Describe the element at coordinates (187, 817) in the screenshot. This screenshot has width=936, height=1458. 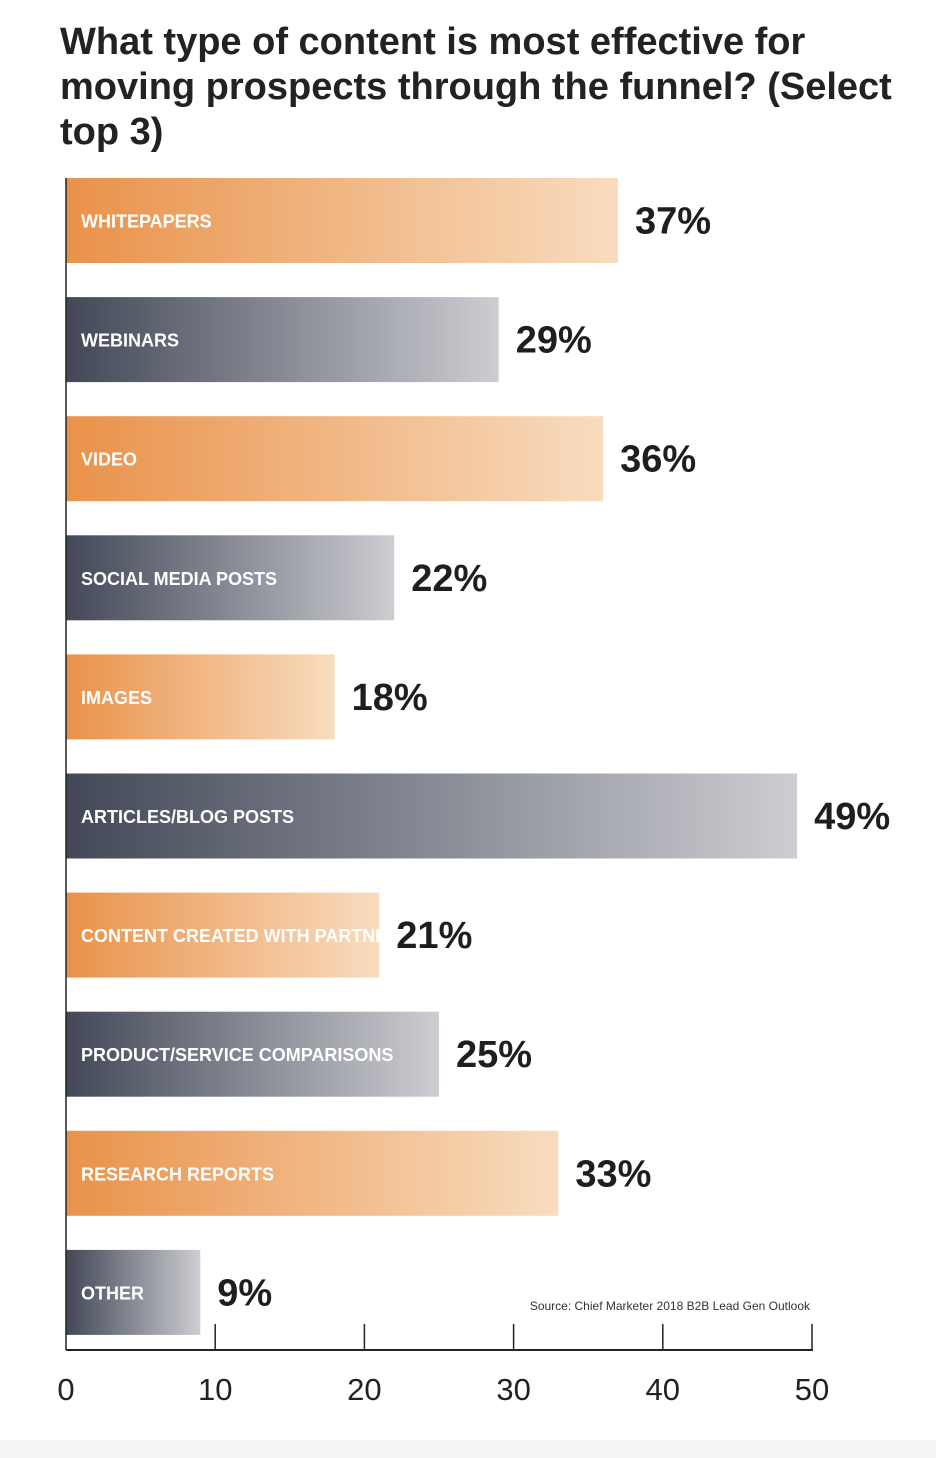
I see `bar-category-label: ARTICLES/BLOG POSTS` at that location.